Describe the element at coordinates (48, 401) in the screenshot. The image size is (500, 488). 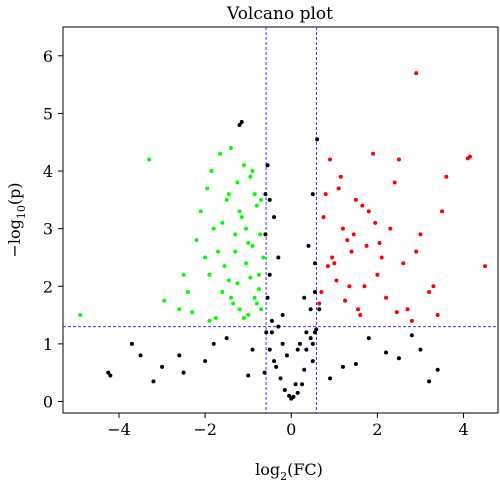
I see `y-tick-label: 0` at that location.